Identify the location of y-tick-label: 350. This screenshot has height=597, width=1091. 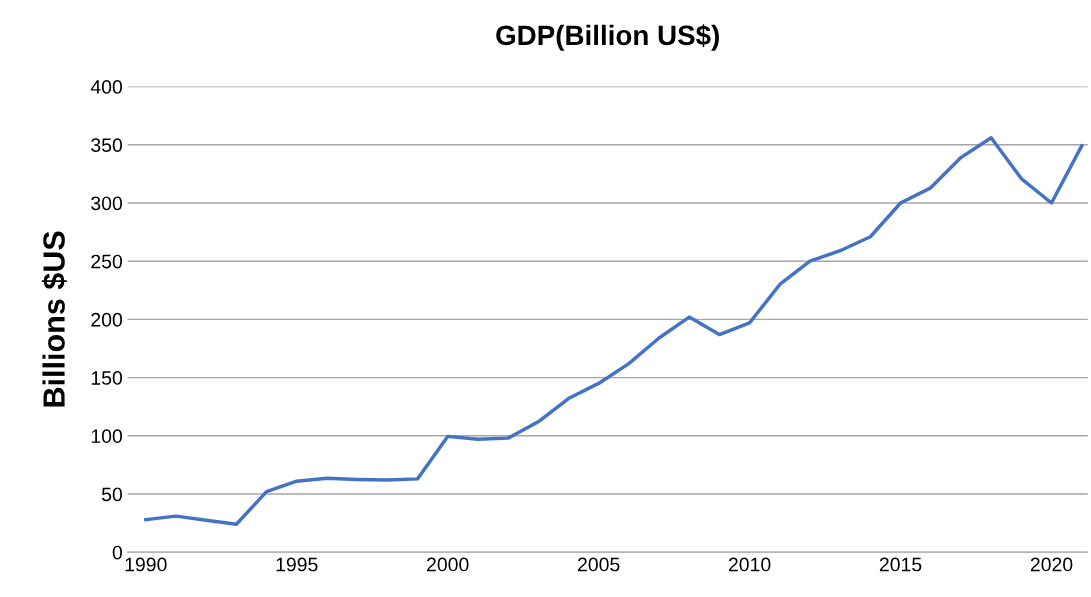
(107, 145).